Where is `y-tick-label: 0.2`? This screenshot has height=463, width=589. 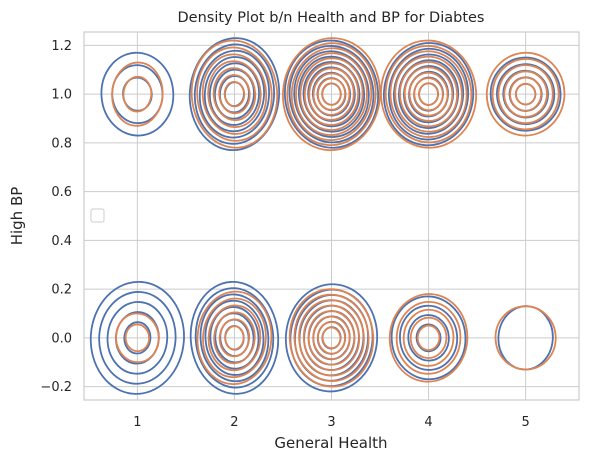
y-tick-label: 0.2 is located at coordinates (61, 290).